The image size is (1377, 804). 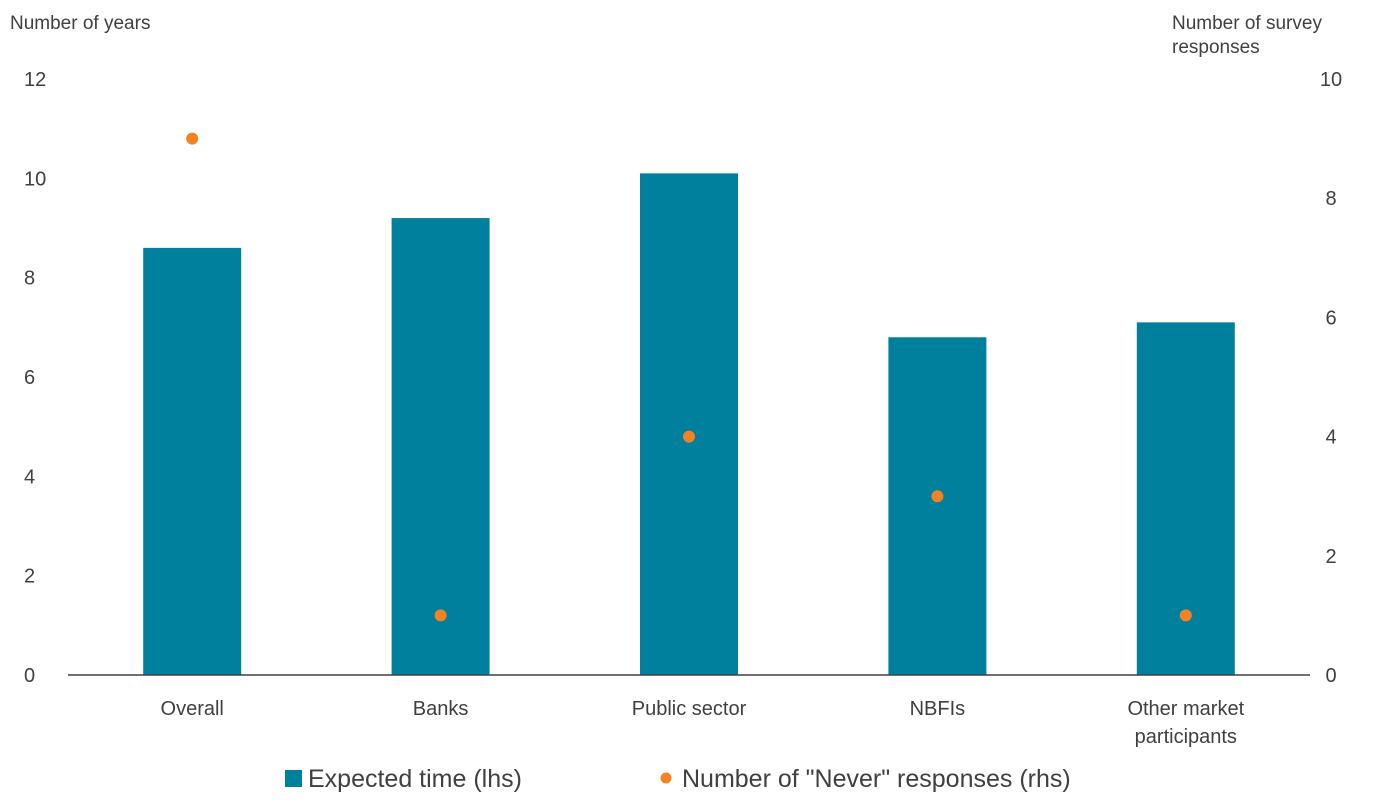 What do you see at coordinates (35, 179) in the screenshot?
I see `left-tick-label: 10` at bounding box center [35, 179].